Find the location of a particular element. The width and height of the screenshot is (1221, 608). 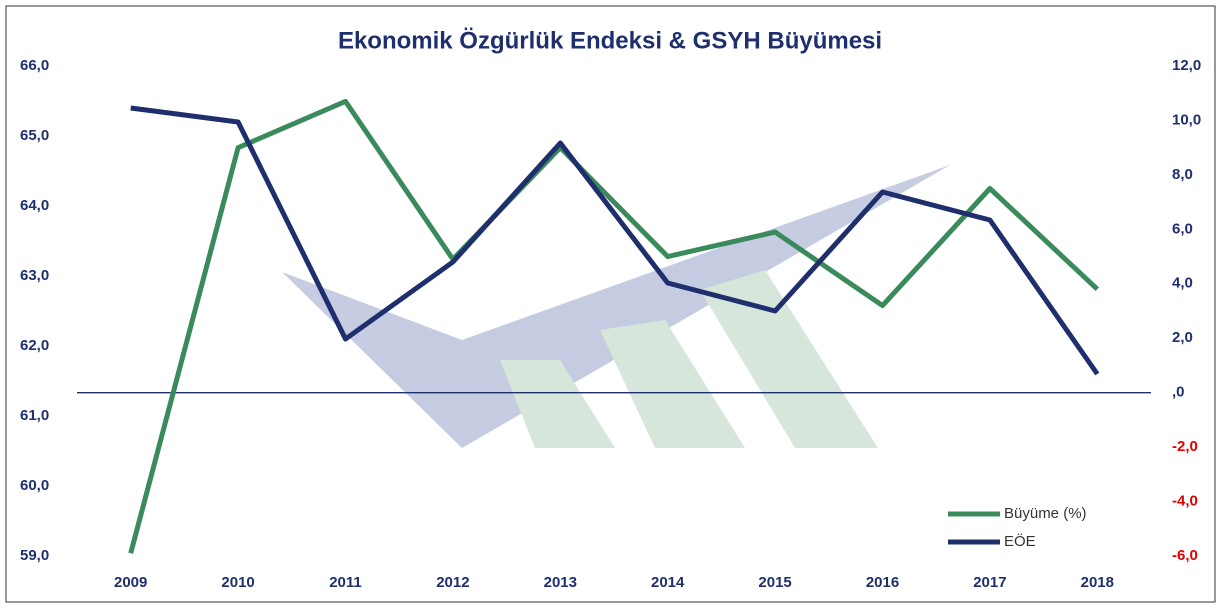

y-tick-label: 59,0 is located at coordinates (34, 555).